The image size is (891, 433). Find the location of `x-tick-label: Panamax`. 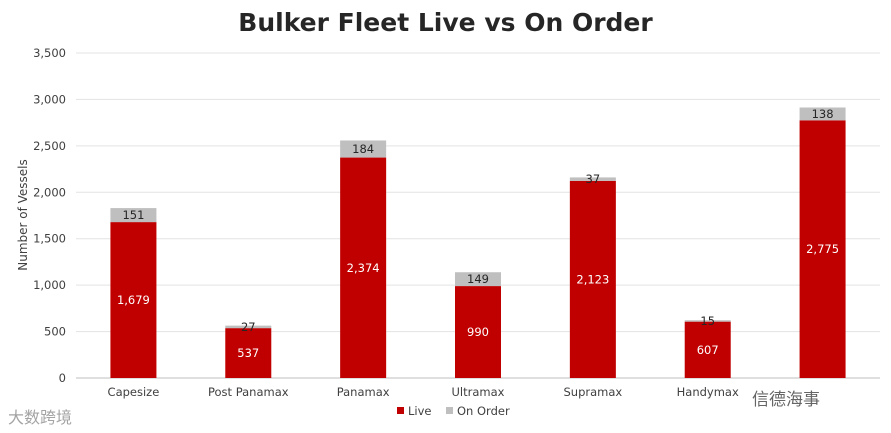

x-tick-label: Panamax is located at coordinates (363, 392).